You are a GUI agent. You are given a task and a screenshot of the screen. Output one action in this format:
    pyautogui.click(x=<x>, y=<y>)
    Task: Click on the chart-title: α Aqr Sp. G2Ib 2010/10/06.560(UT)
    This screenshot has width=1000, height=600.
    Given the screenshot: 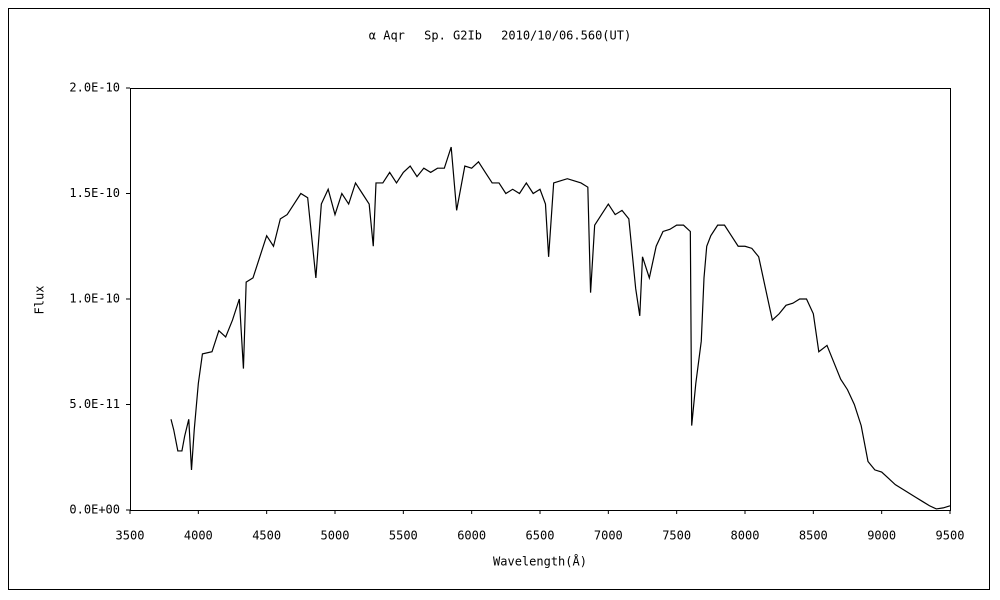 What is the action you would take?
    pyautogui.click(x=500, y=36)
    